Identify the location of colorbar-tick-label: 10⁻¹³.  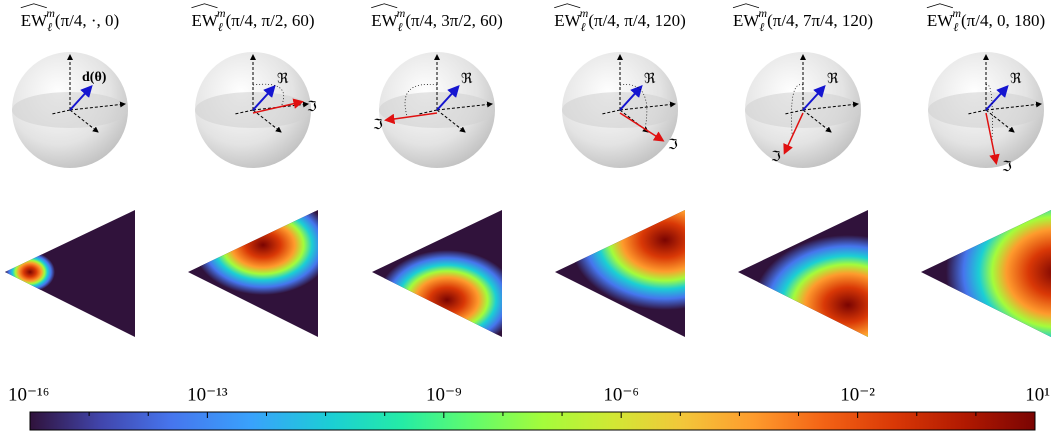
(207, 394).